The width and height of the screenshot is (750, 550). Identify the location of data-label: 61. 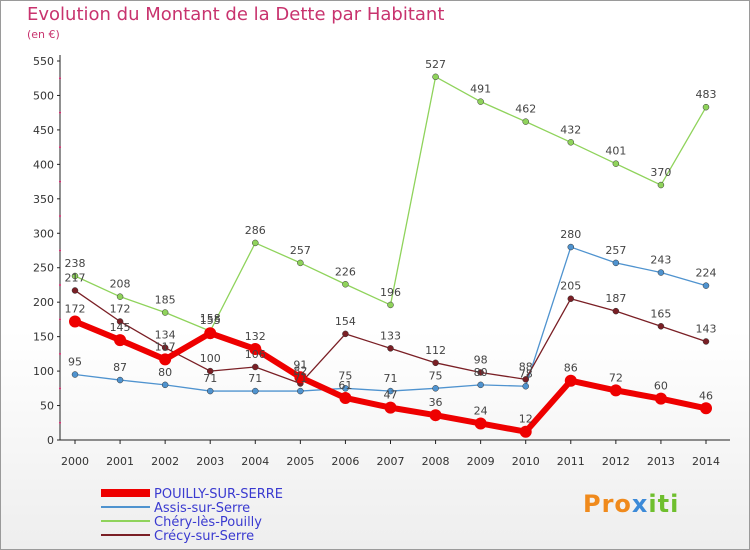
(345, 385).